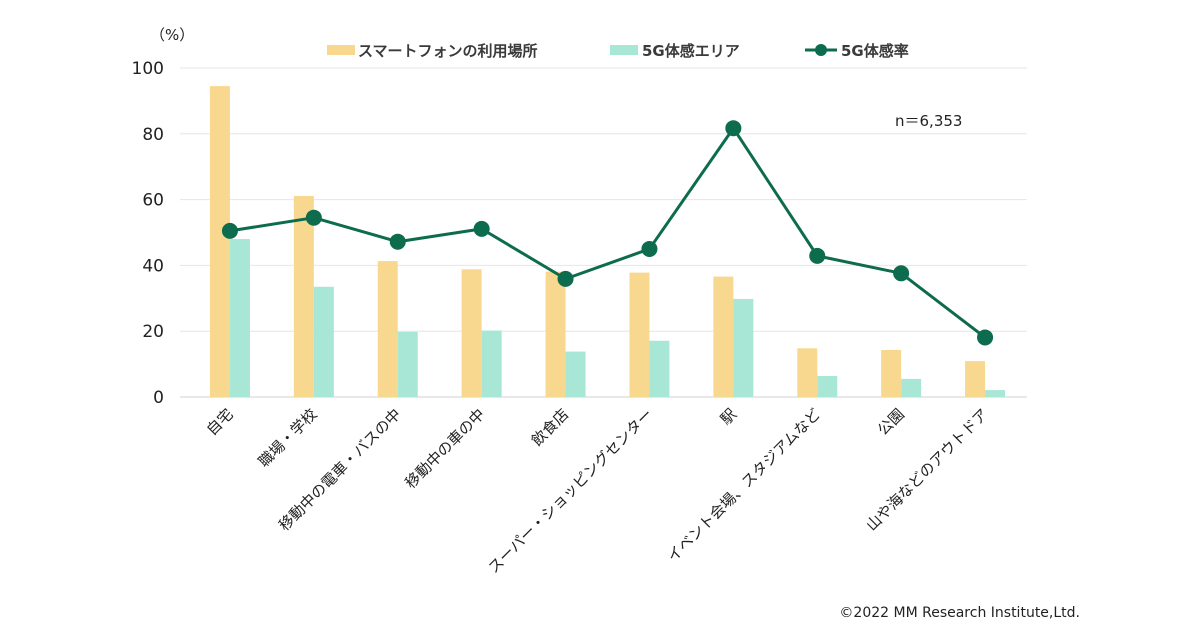 The height and width of the screenshot is (630, 1200). Describe the element at coordinates (691, 51) in the screenshot. I see `legend-label-5g-area: 5G体感エリア` at that location.